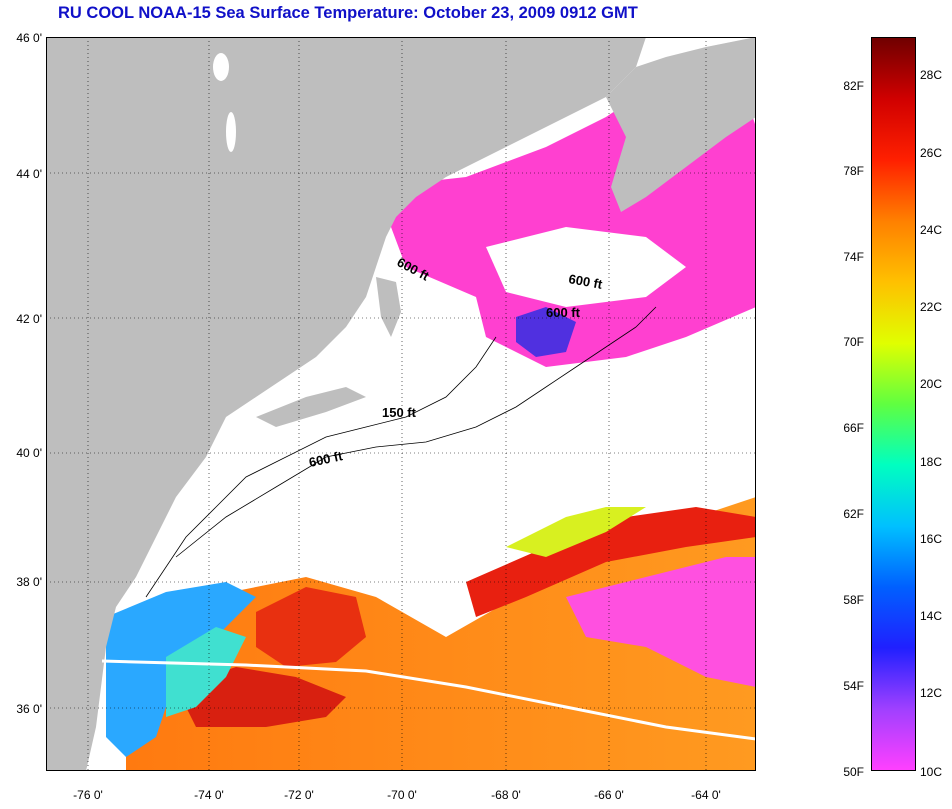 Image resolution: width=952 pixels, height=809 pixels. What do you see at coordinates (931, 693) in the screenshot?
I see `colorbar-c-label: 12C` at bounding box center [931, 693].